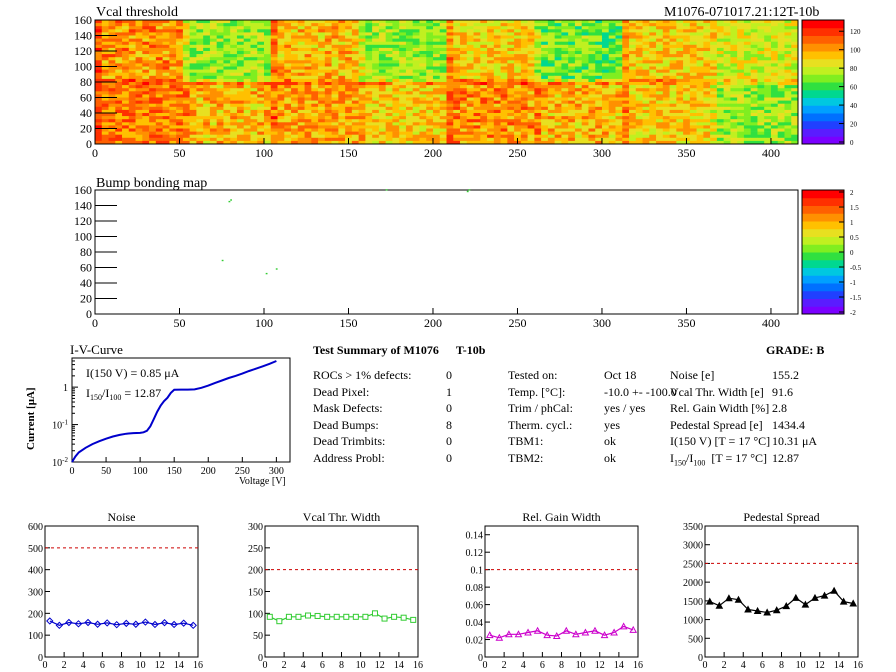 The image size is (896, 672). Describe the element at coordinates (45, 665) in the screenshot. I see `noise-x-tick-label: 0` at that location.